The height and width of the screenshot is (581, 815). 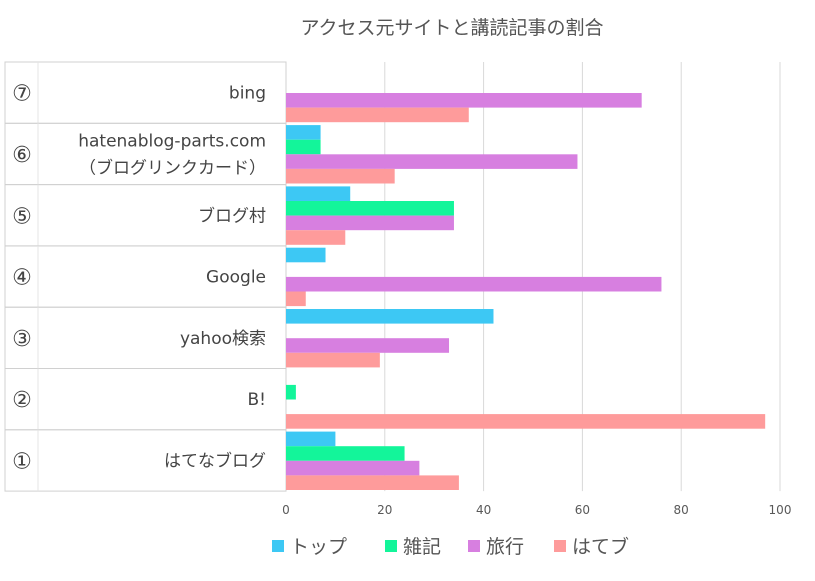 I want to click on legend-label: はてブ, so click(x=600, y=546).